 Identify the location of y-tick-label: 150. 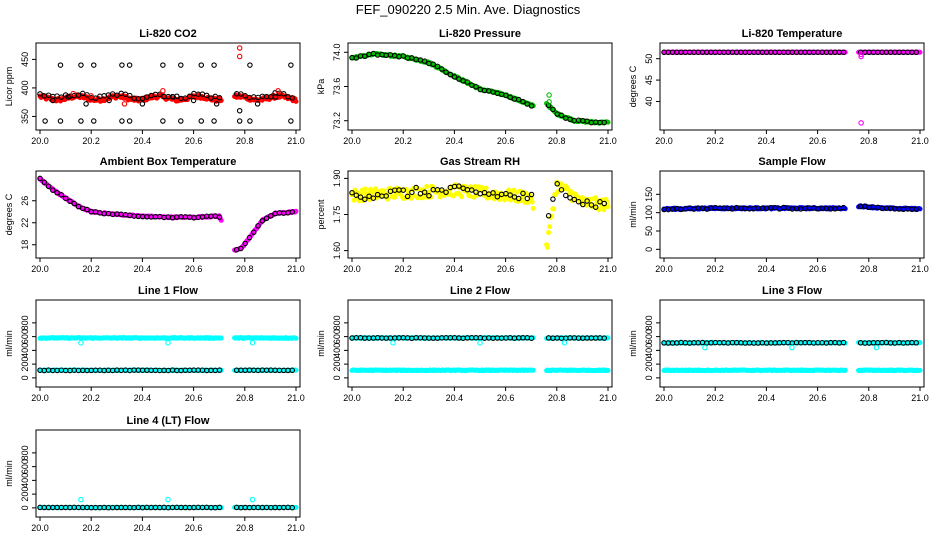
(649, 194).